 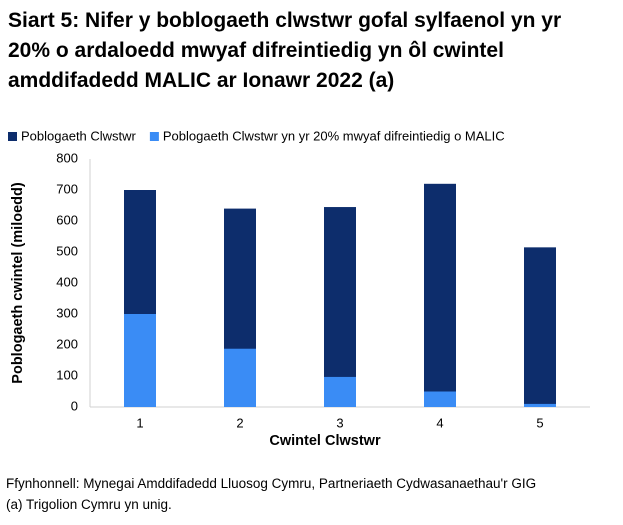 I want to click on x-tick-label: 1, so click(x=139, y=422).